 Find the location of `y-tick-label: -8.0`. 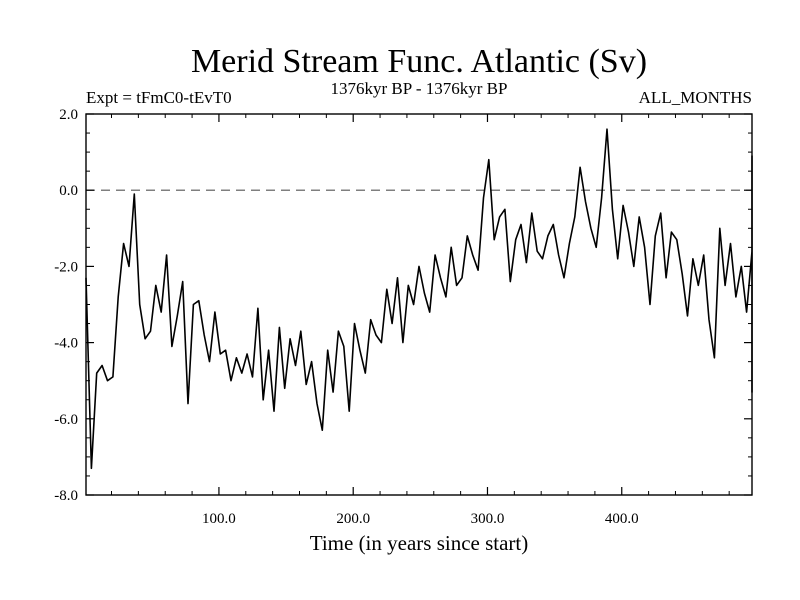

y-tick-label: -8.0 is located at coordinates (66, 496).